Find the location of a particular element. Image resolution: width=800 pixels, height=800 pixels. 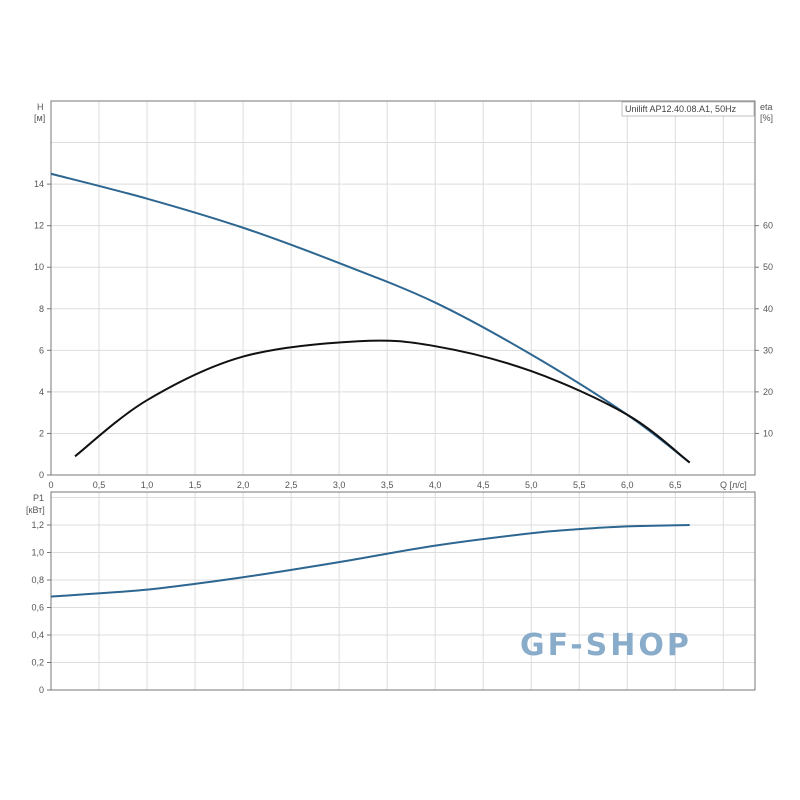

y-tick-label: 10 is located at coordinates (39, 267).